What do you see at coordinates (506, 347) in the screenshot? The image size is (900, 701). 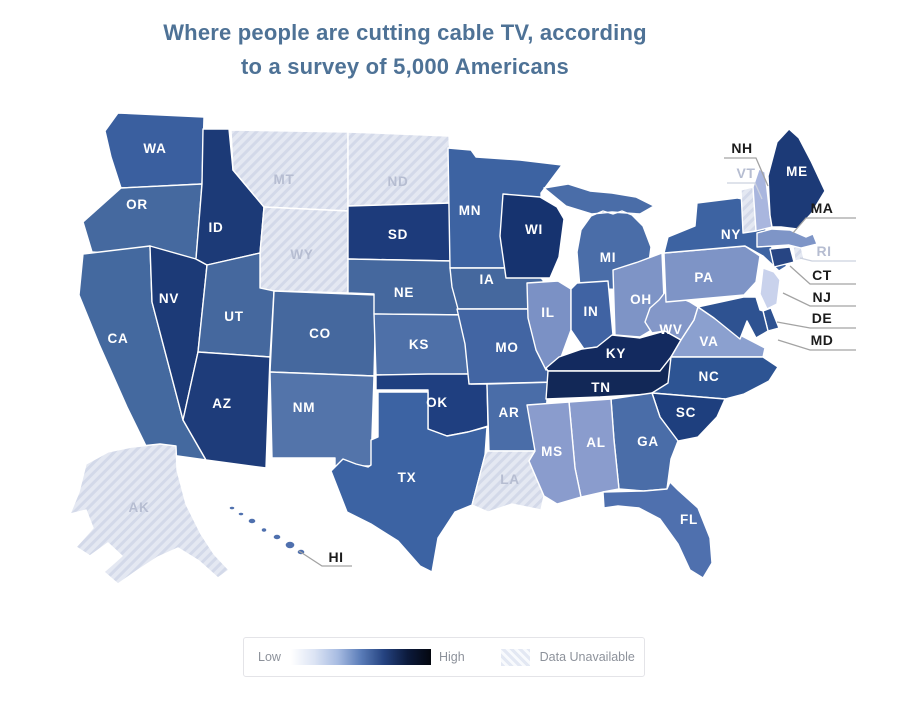 I see `state-label-mo: MO` at bounding box center [506, 347].